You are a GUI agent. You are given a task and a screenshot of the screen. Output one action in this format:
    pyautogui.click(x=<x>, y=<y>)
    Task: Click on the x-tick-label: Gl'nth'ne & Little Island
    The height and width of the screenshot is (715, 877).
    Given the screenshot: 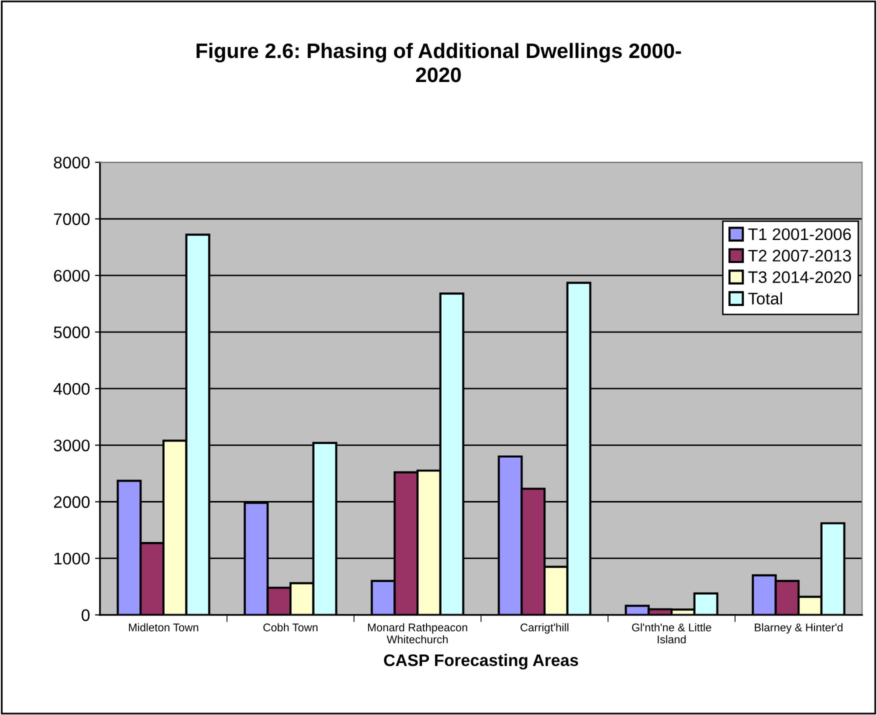 What is the action you would take?
    pyautogui.click(x=672, y=633)
    